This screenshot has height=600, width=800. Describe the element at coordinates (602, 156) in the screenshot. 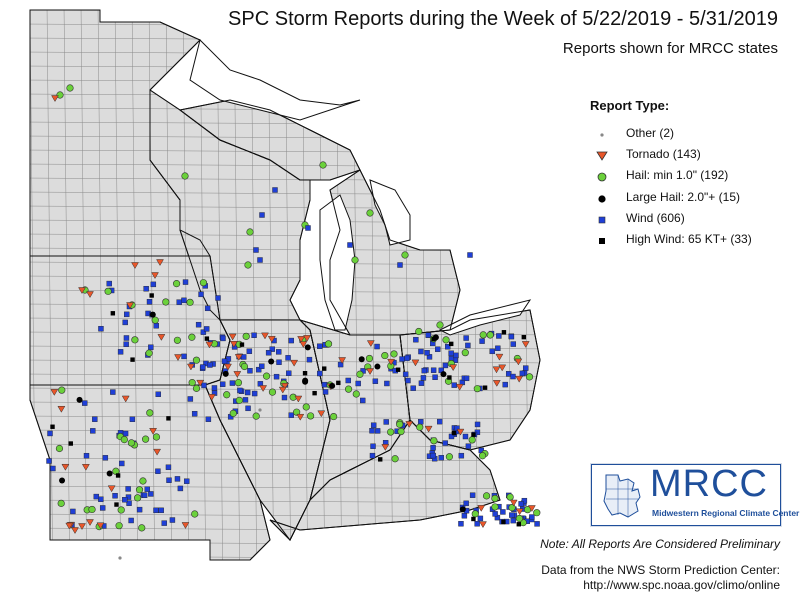

I see `tornado-triangle-icon` at that location.